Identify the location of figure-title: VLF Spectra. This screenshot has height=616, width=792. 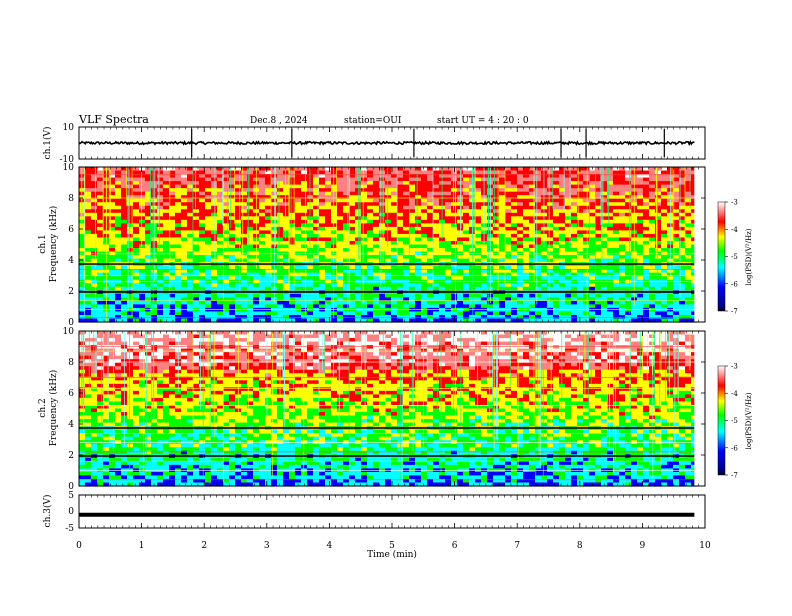
(113, 119).